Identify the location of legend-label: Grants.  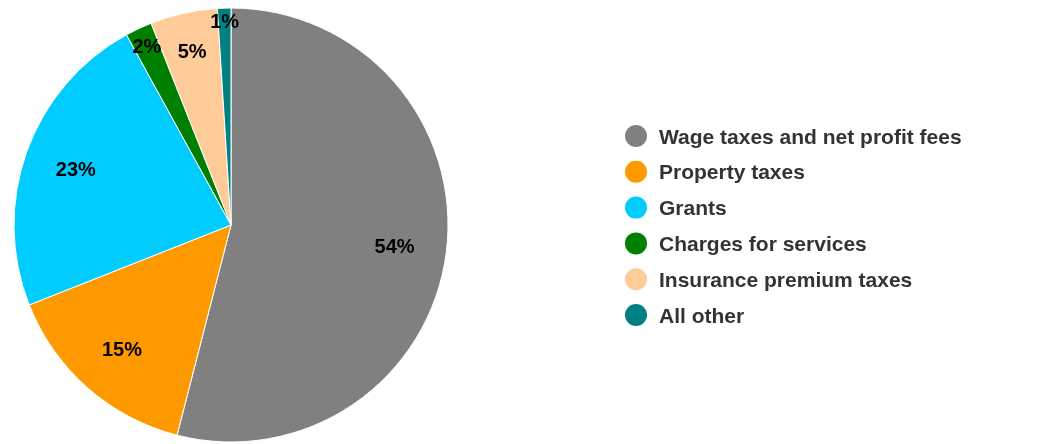
(693, 208).